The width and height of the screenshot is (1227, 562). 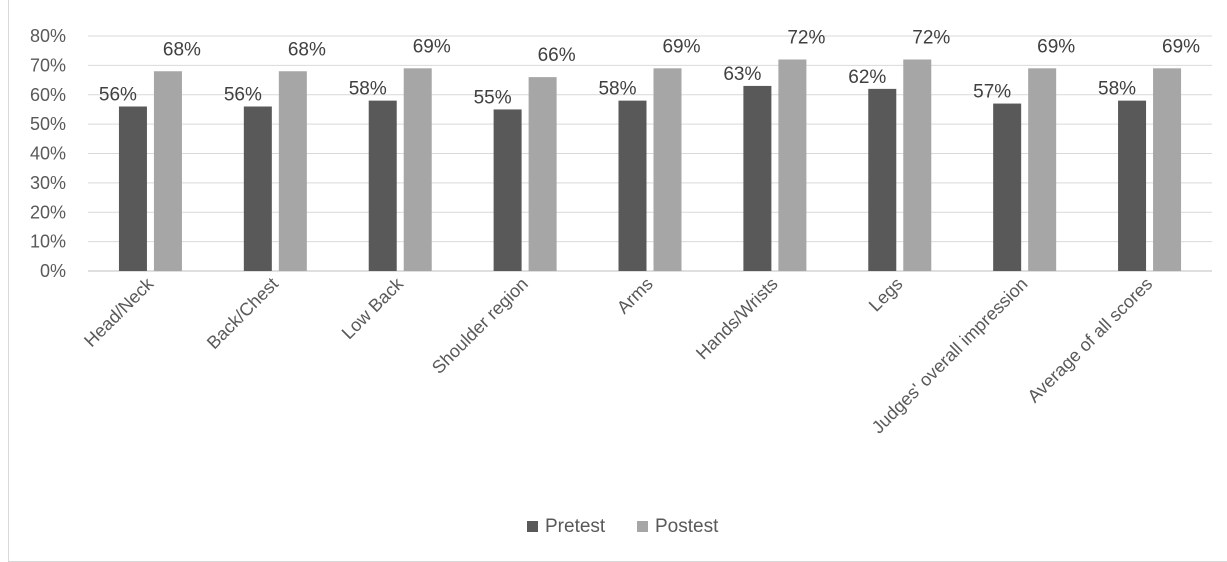 What do you see at coordinates (532, 526) in the screenshot?
I see `legend-swatch-pretest` at bounding box center [532, 526].